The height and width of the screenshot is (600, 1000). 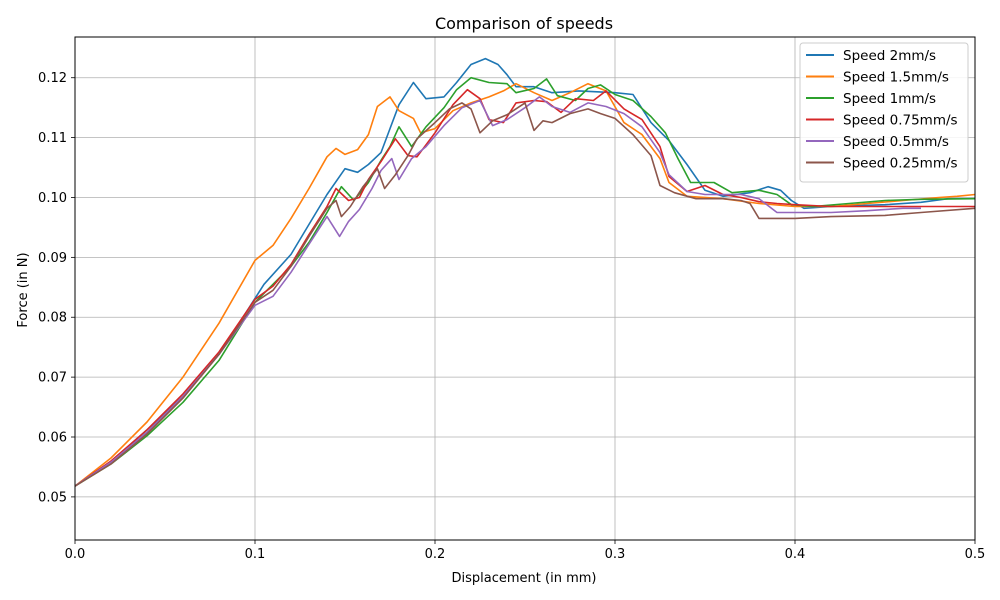 What do you see at coordinates (896, 142) in the screenshot?
I see `legend-label: Speed 0.5mm/s` at bounding box center [896, 142].